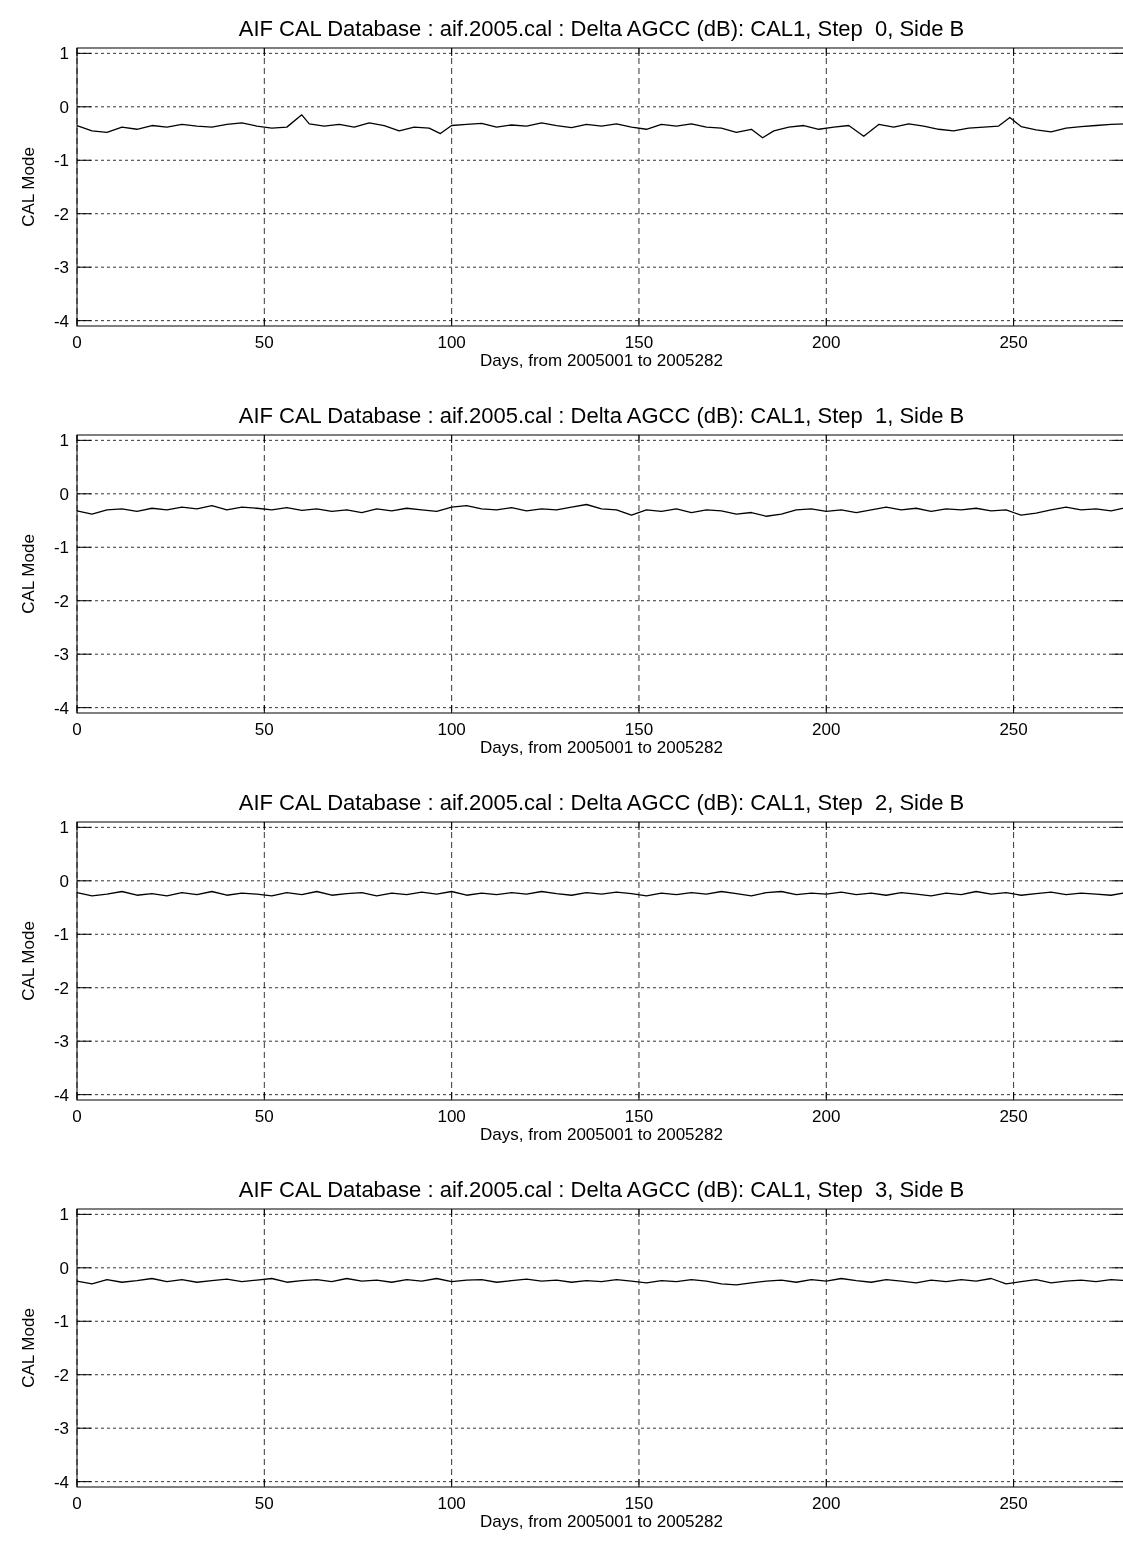  I want to click on chart-title: AIF CAL Database : aif.2005.cal : Delta AGCC (dB): CAL1, Step 1, Side B, so click(601, 415).